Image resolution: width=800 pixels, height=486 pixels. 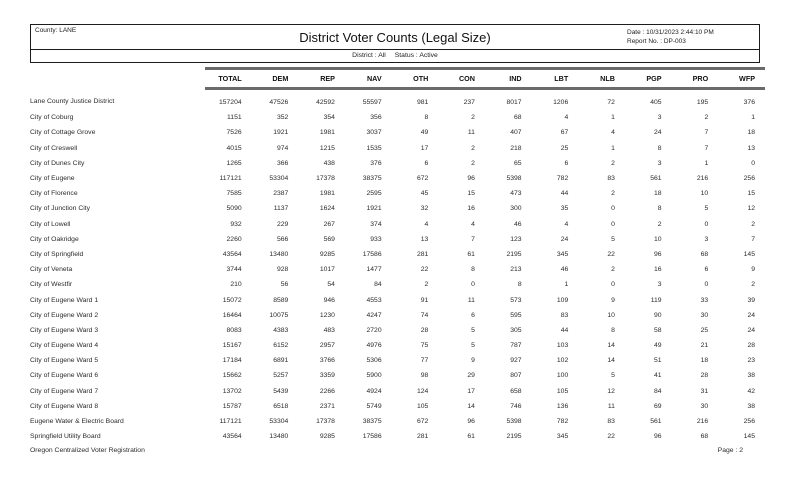 I want to click on cell-lbt: 46, so click(x=564, y=270).